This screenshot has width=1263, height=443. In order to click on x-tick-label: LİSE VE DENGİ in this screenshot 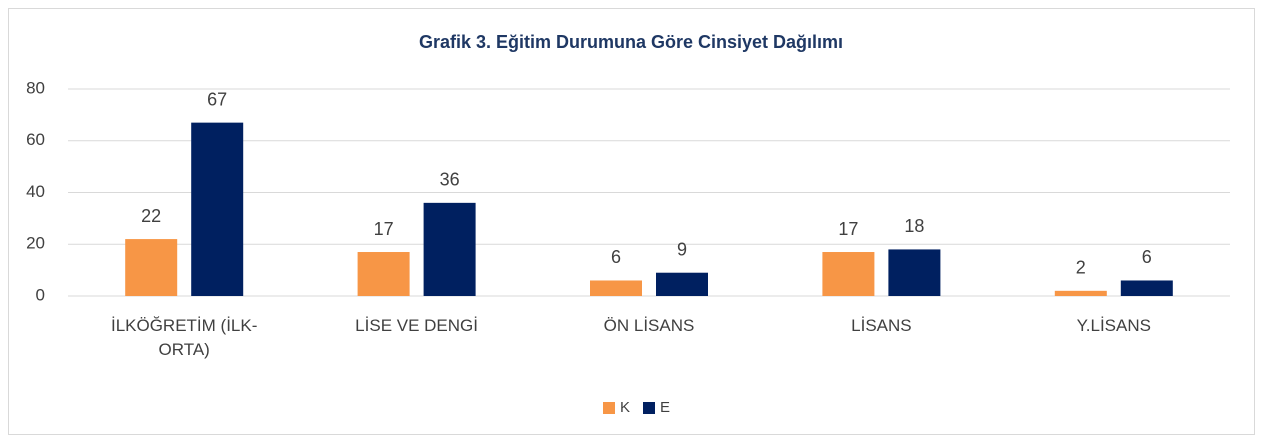, I will do `click(416, 325)`.